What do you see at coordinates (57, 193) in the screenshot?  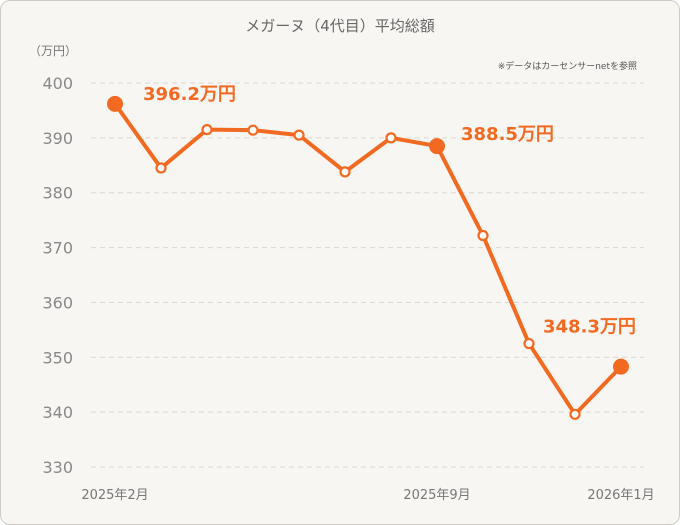 I see `y-tick-label: 380` at bounding box center [57, 193].